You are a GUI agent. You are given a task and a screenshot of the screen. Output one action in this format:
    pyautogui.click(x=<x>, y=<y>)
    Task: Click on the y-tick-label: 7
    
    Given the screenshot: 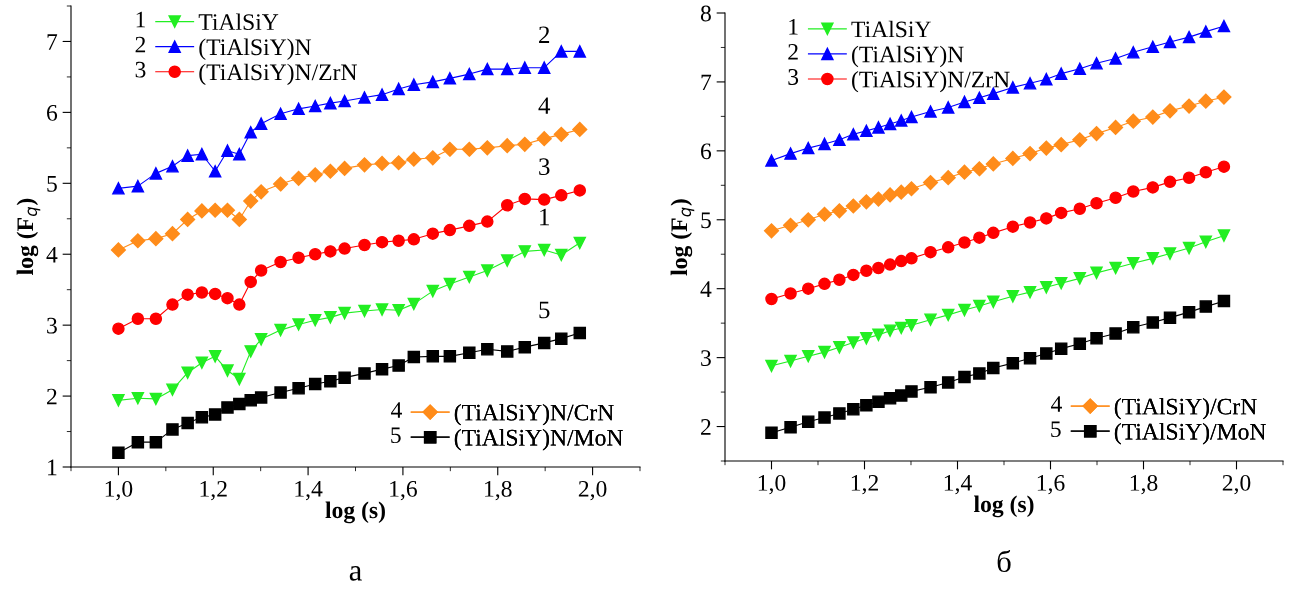 What is the action you would take?
    pyautogui.click(x=52, y=42)
    